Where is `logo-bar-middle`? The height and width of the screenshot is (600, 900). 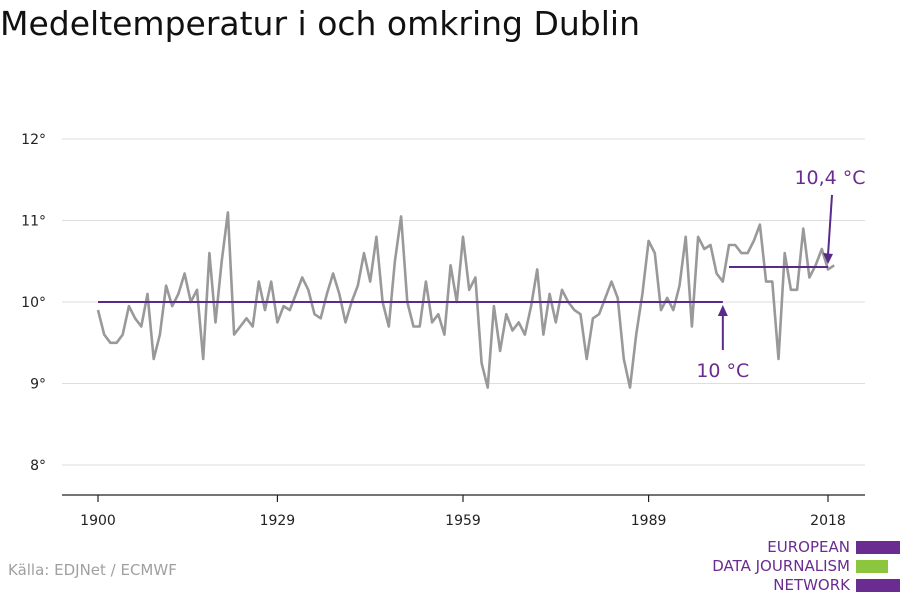 logo-bar-middle is located at coordinates (878, 566).